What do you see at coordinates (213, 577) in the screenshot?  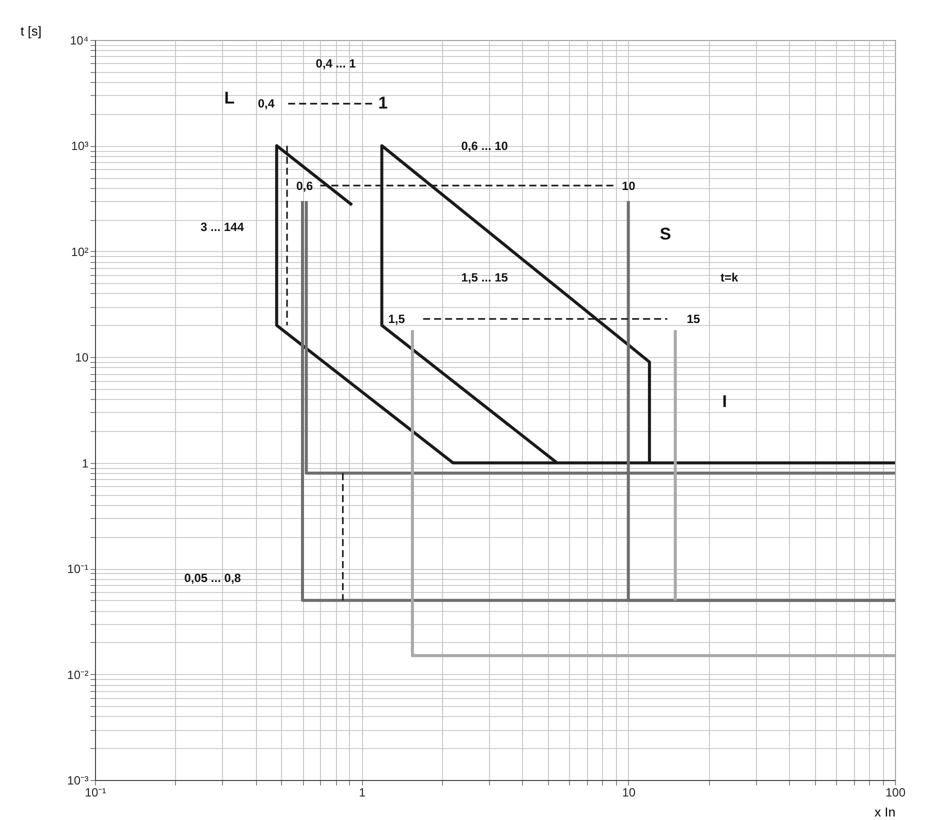 I see `annotation: 0,05 ... 0,8` at bounding box center [213, 577].